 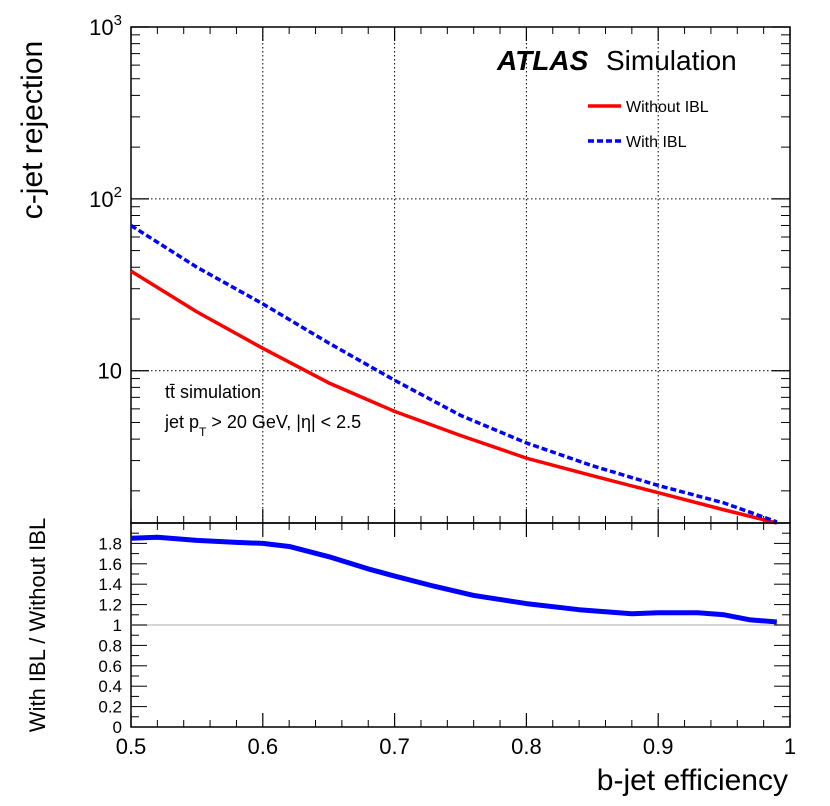 What do you see at coordinates (542, 60) in the screenshot?
I see `atlas-label: ATLAS` at bounding box center [542, 60].